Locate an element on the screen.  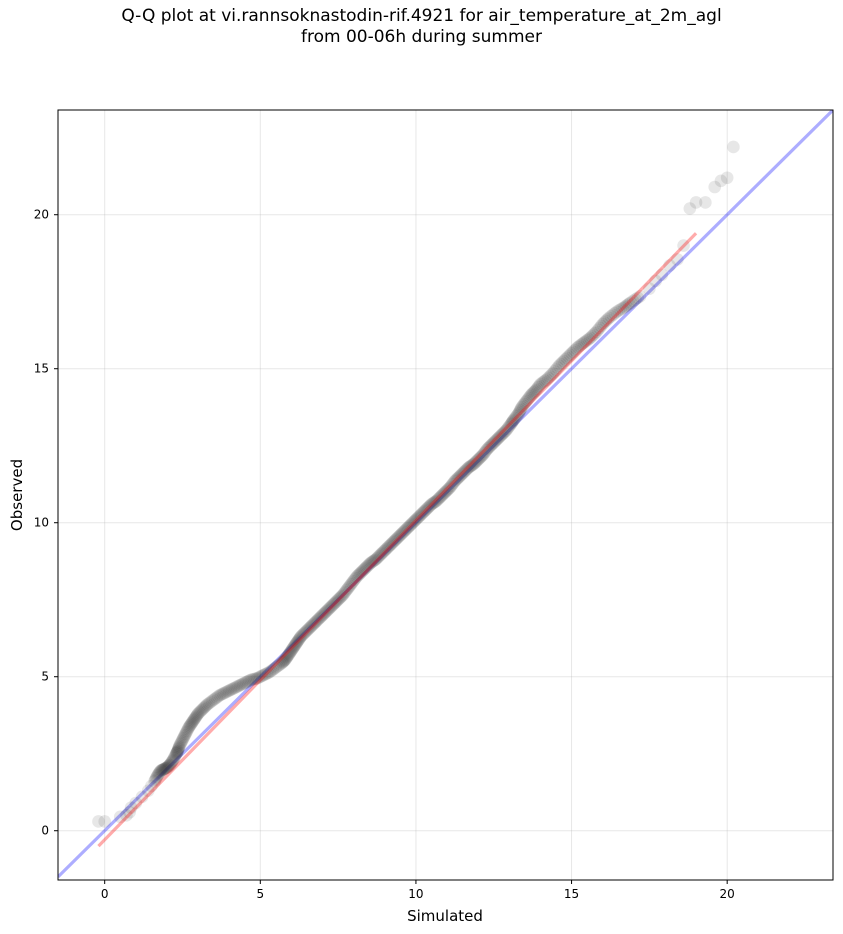
chart-title-line-2: from 00-06h during summer is located at coordinates (421, 37).